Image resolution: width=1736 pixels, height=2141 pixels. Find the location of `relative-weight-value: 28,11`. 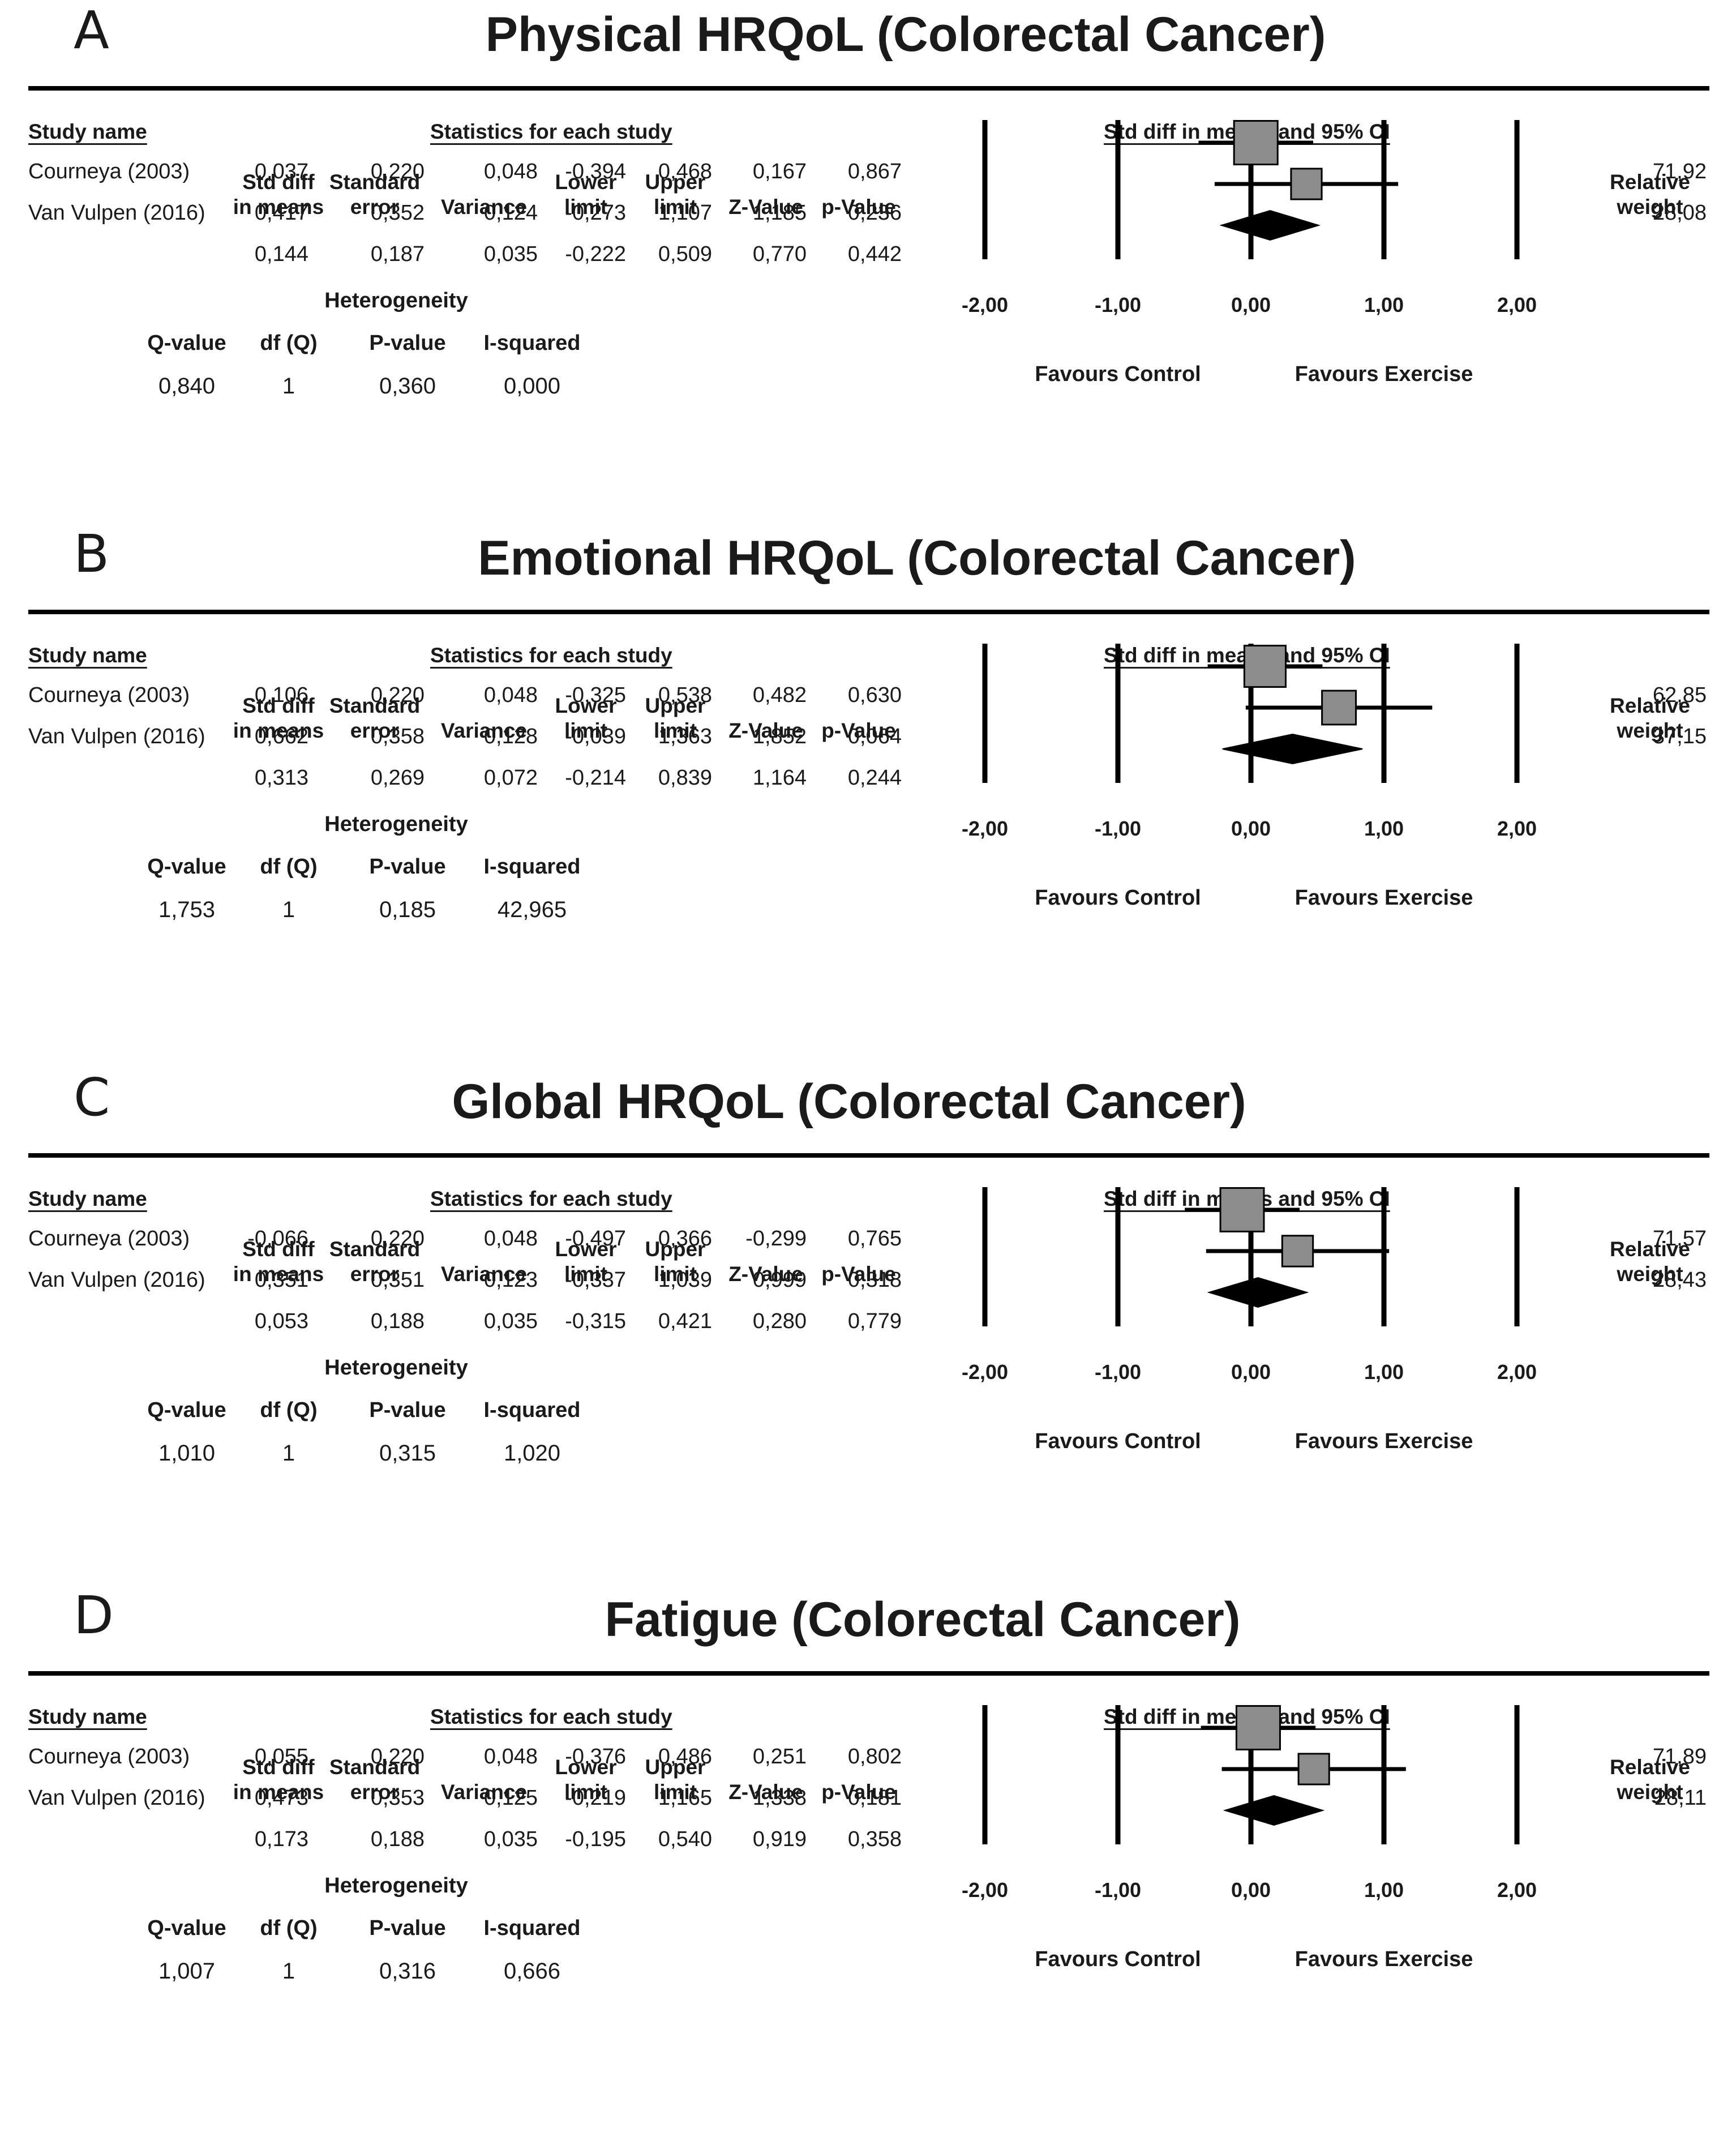

relative-weight-value: 28,11 is located at coordinates (1680, 1798).